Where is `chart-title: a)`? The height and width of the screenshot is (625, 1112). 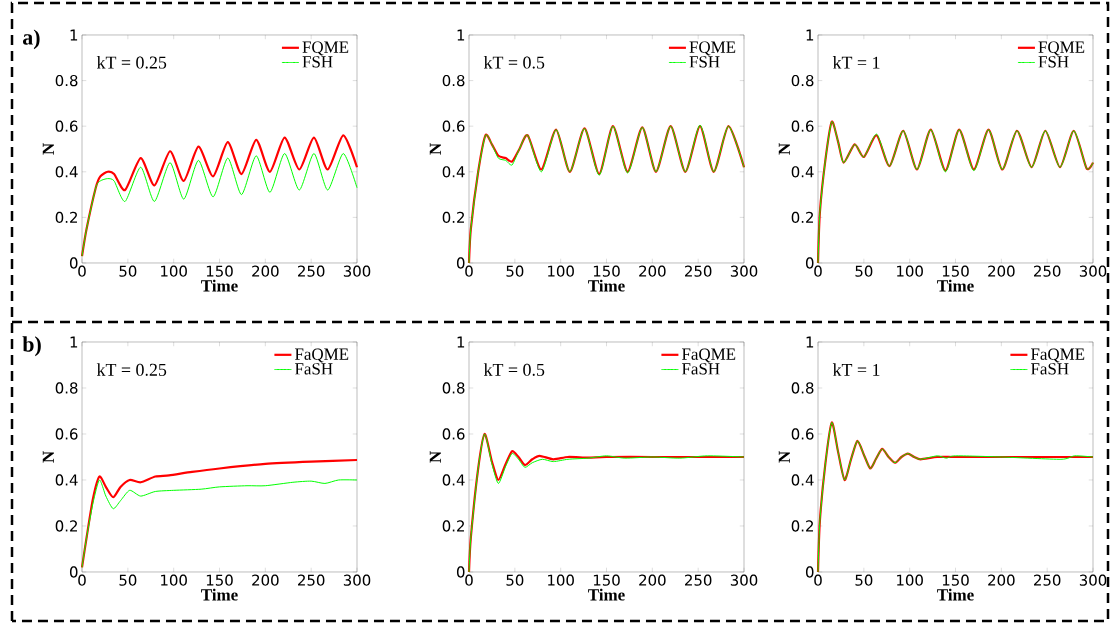
chart-title: a) is located at coordinates (31, 39).